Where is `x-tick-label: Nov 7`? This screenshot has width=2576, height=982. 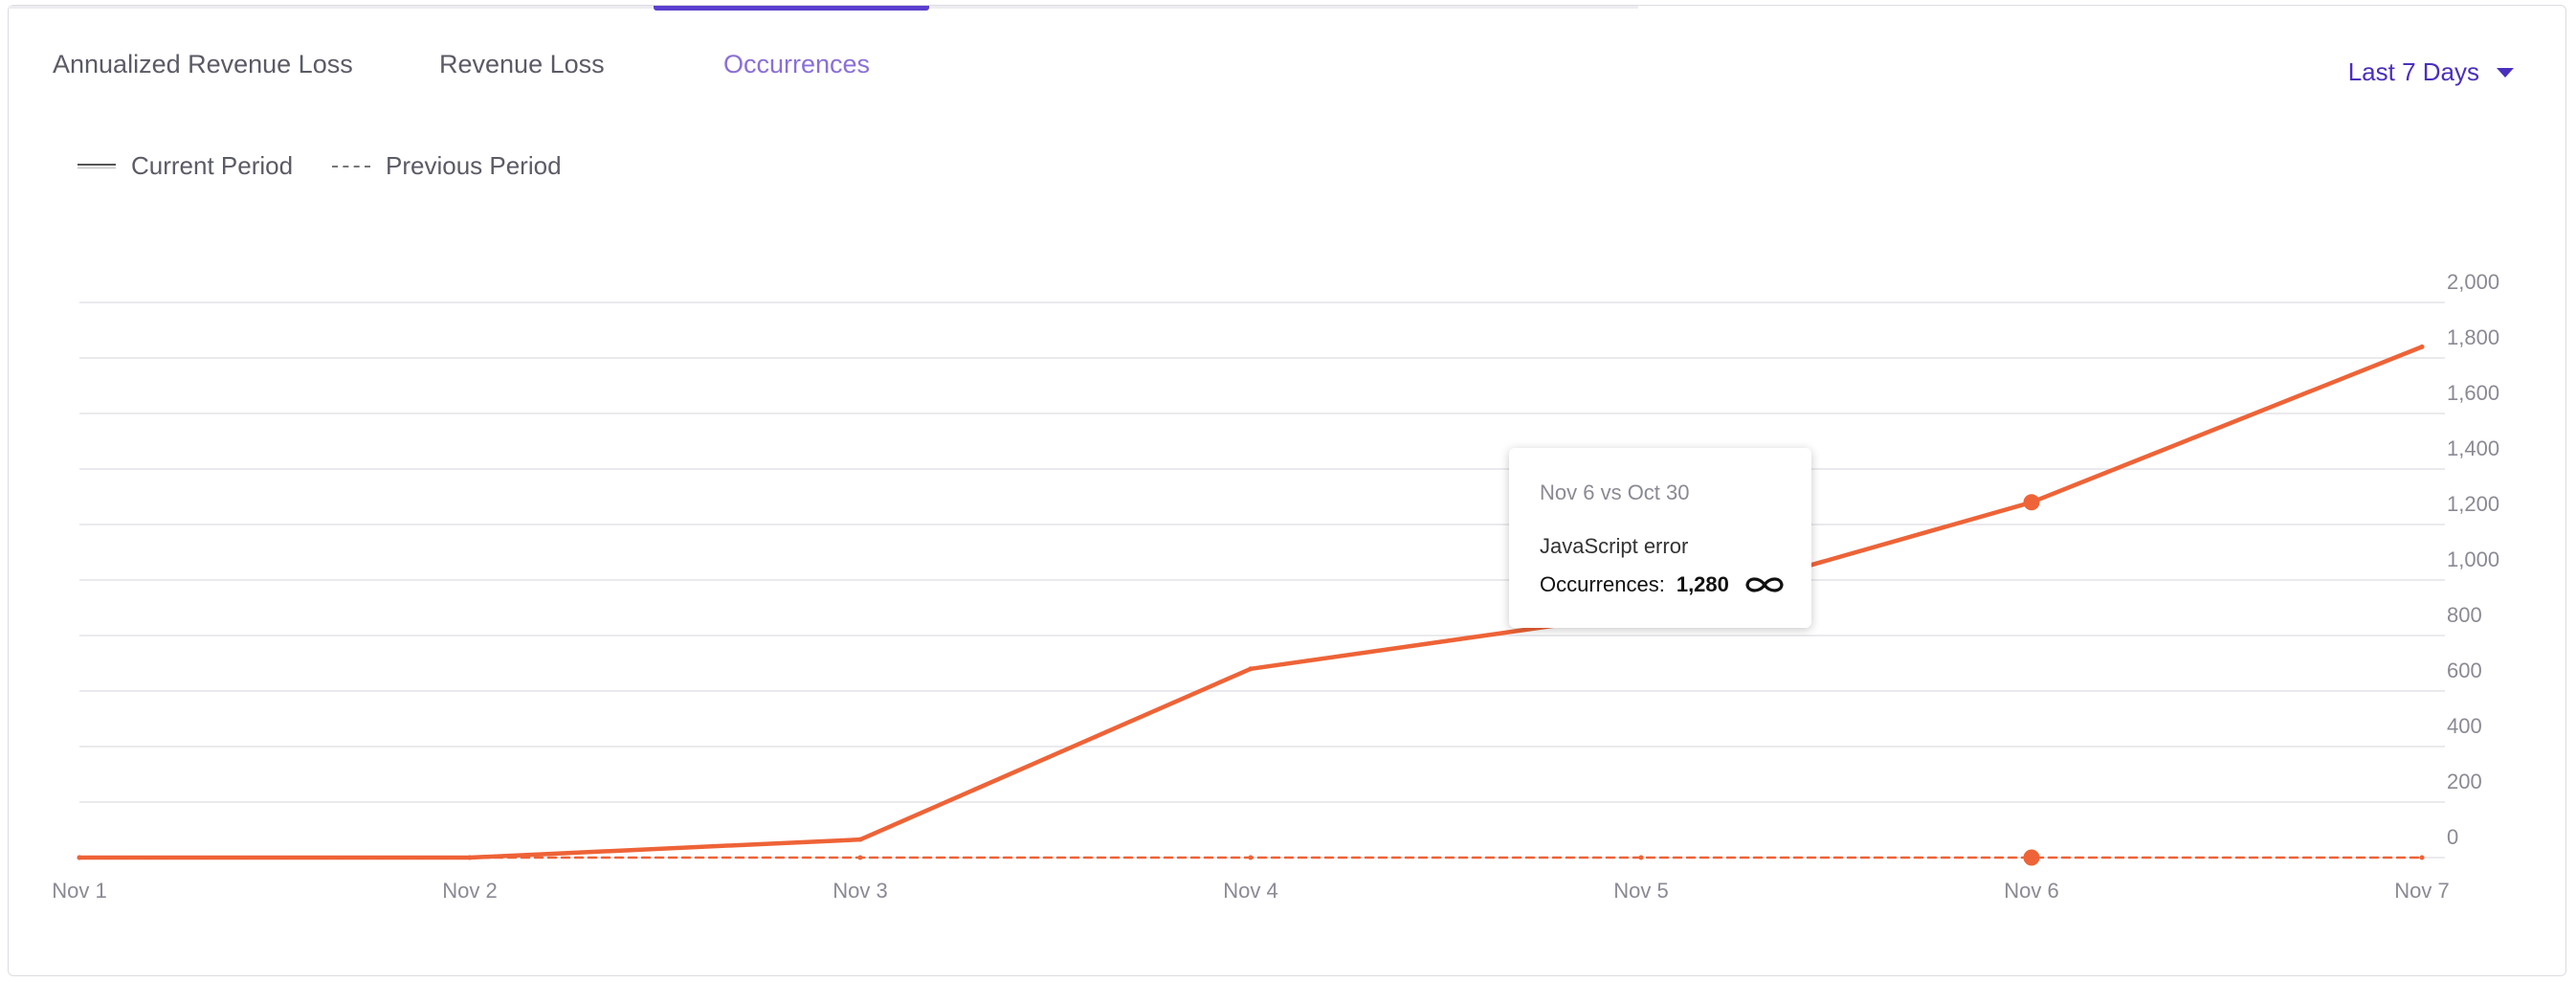
x-tick-label: Nov 7 is located at coordinates (2421, 891).